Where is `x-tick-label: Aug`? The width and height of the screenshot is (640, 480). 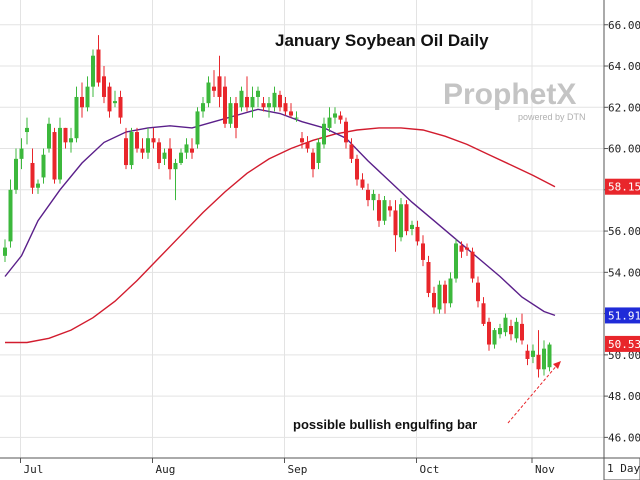 x-tick-label: Aug is located at coordinates (166, 469).